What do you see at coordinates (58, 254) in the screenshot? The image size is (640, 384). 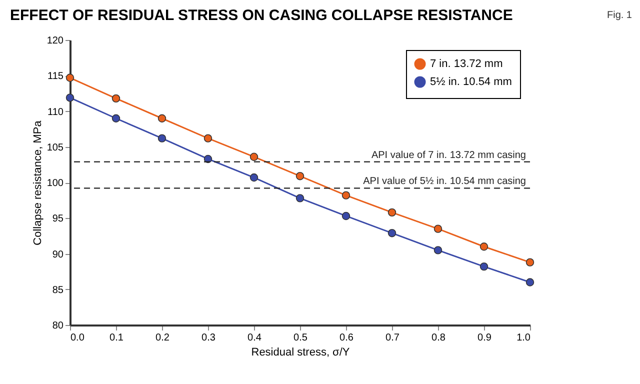 I see `y-tick-label: 90` at bounding box center [58, 254].